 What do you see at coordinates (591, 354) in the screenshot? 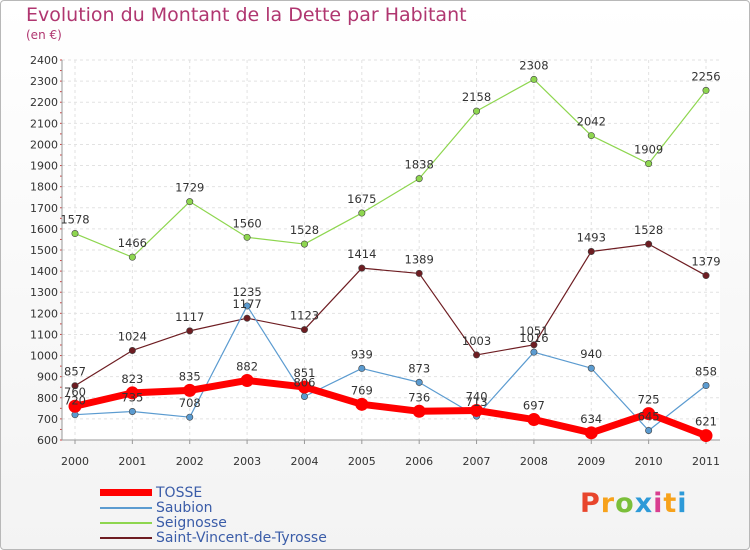
I see `data-label: 940` at bounding box center [591, 354].